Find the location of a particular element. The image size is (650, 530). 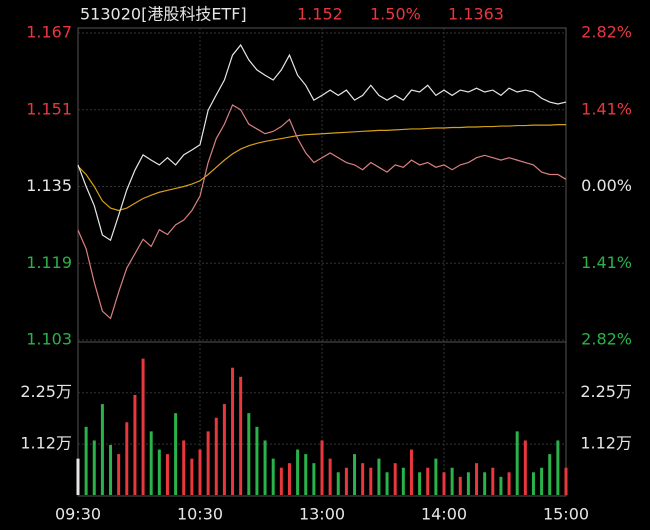

x-tick-label: 09:30 is located at coordinates (78, 514).